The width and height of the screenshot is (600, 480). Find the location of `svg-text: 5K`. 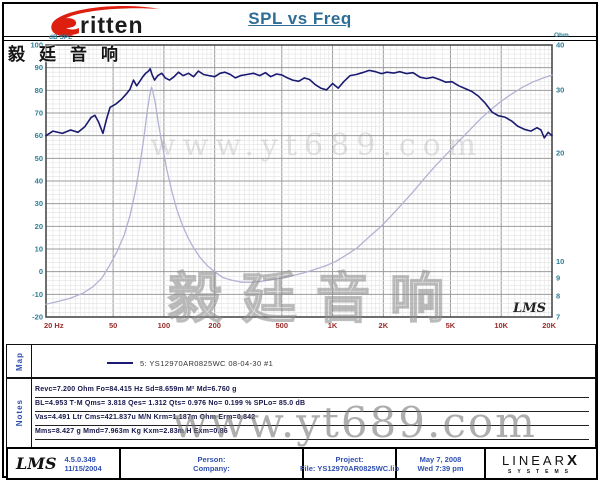

svg-text: 5K is located at coordinates (451, 325).